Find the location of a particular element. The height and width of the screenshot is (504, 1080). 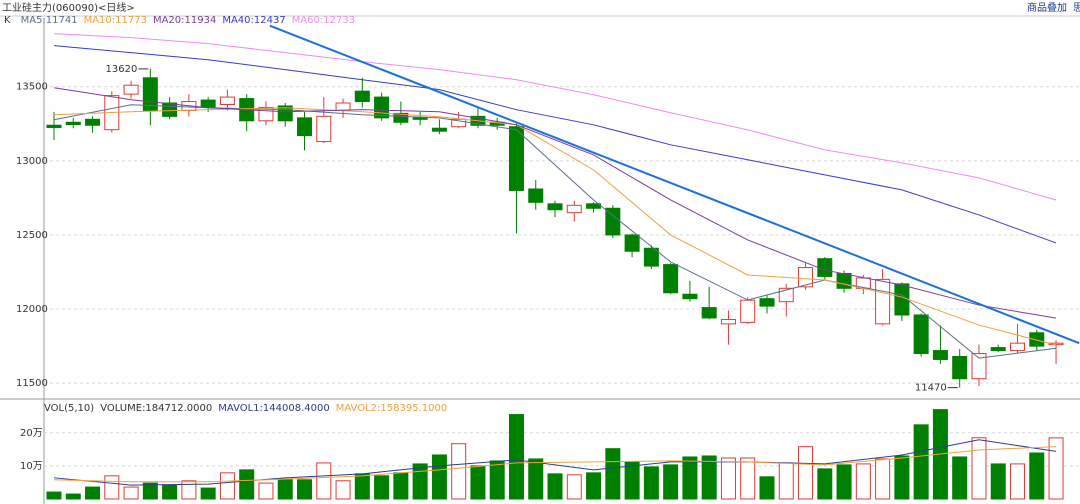

toolbar-button: 思 is located at coordinates (1076, 8).